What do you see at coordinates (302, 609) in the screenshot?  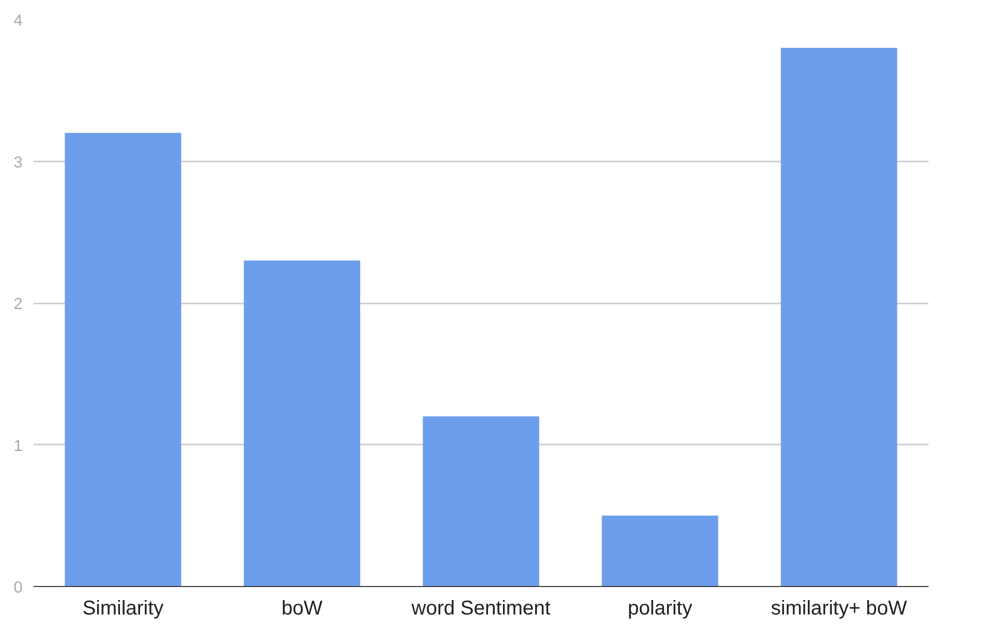 I see `x-tick-label: boW` at bounding box center [302, 609].